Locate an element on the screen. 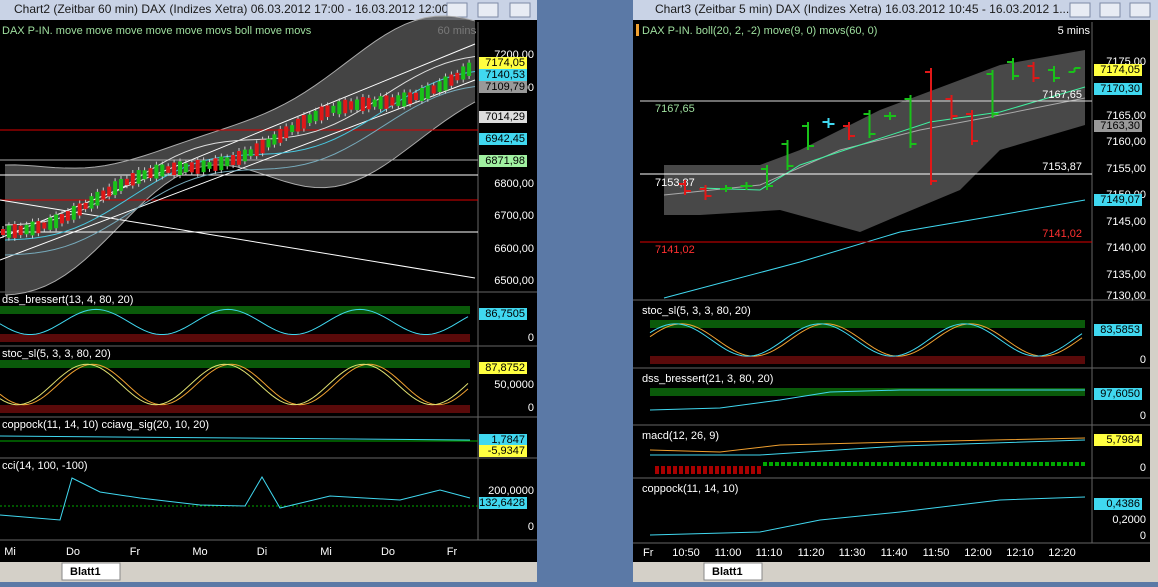 This screenshot has height=587, width=1158. value-box-label: 6942,45 is located at coordinates (505, 139).